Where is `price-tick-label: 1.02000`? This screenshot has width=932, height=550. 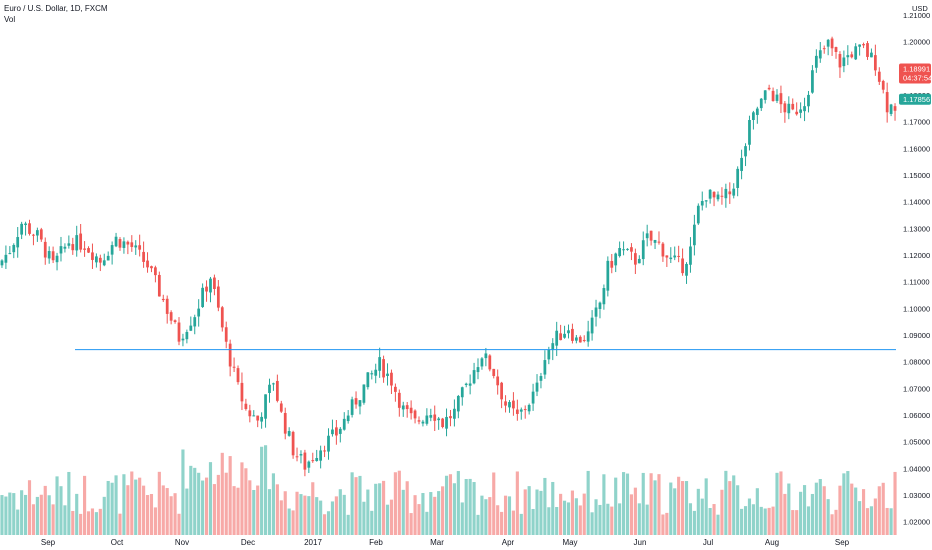 price-tick-label: 1.02000 is located at coordinates (916, 522).